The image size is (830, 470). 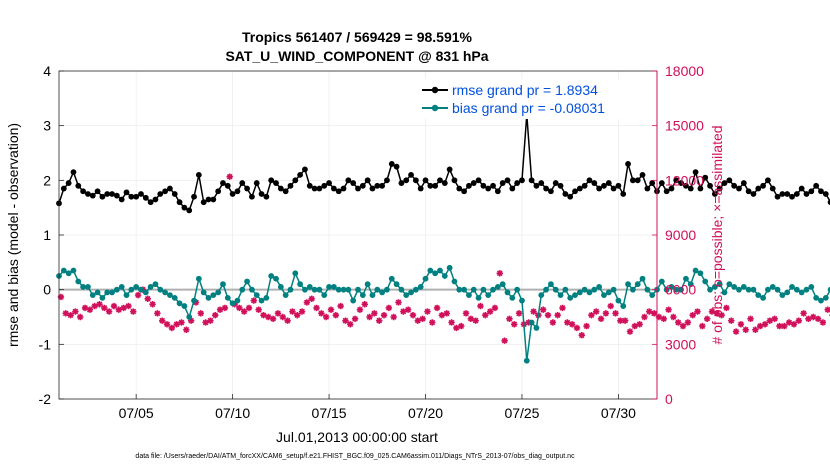 I want to click on right-tick-label: 12000, so click(x=684, y=180).